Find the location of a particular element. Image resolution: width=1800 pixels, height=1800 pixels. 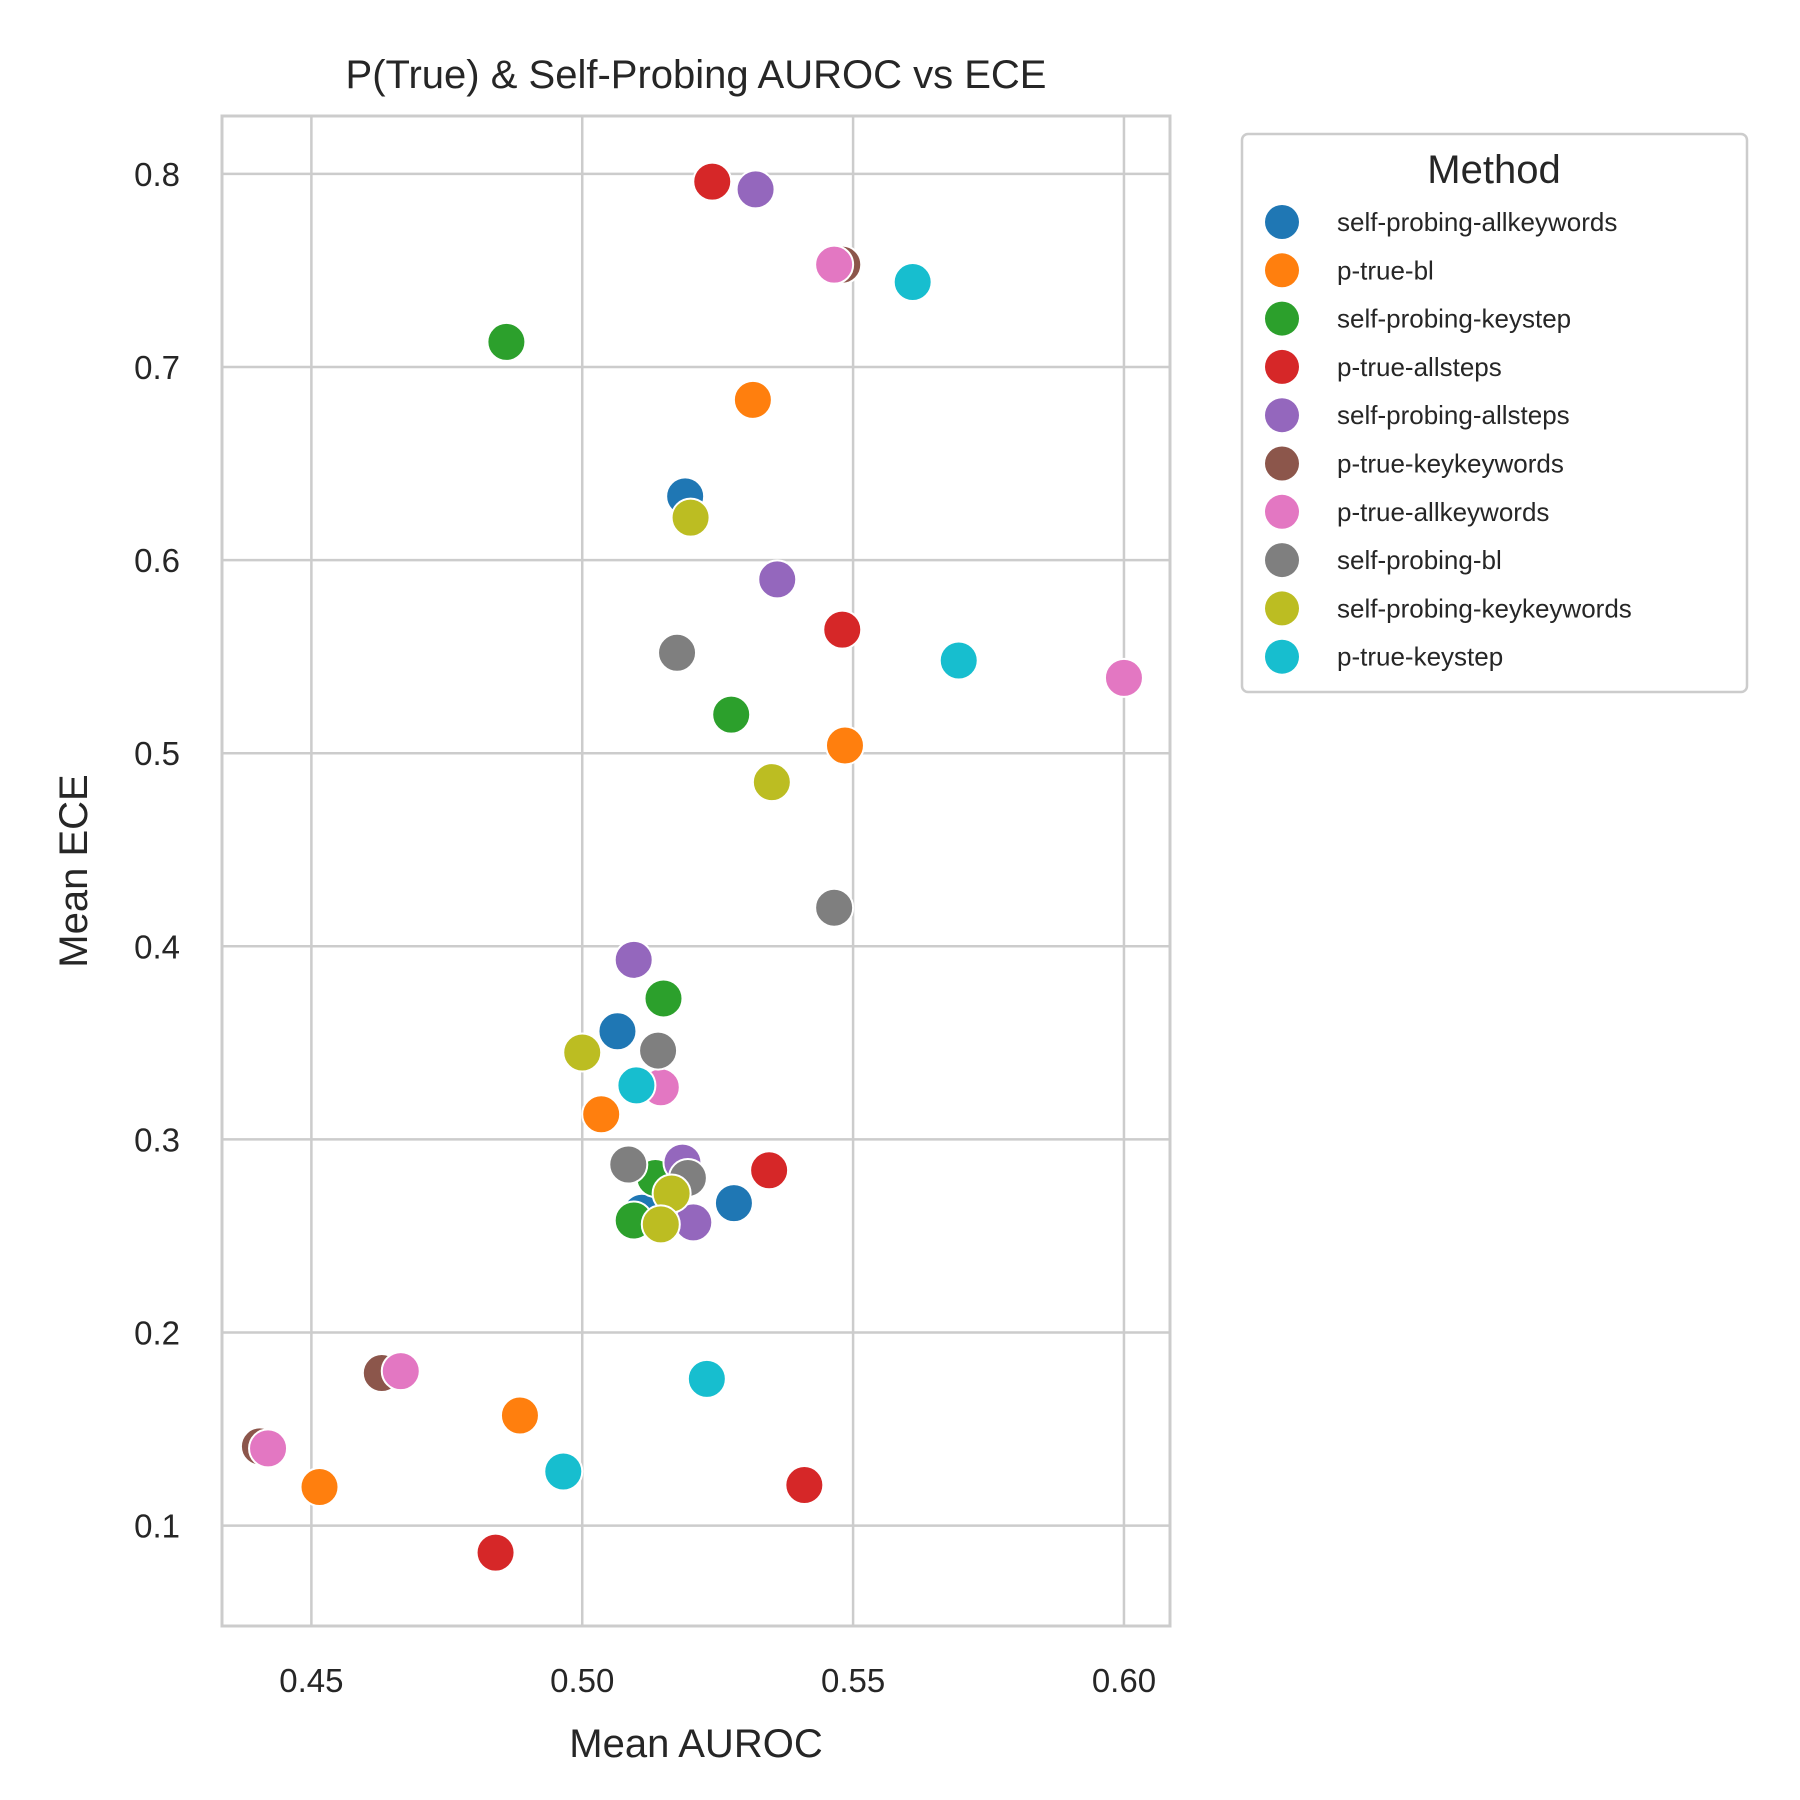

legend-label: self-probing-keykeywords is located at coordinates (1484, 608).